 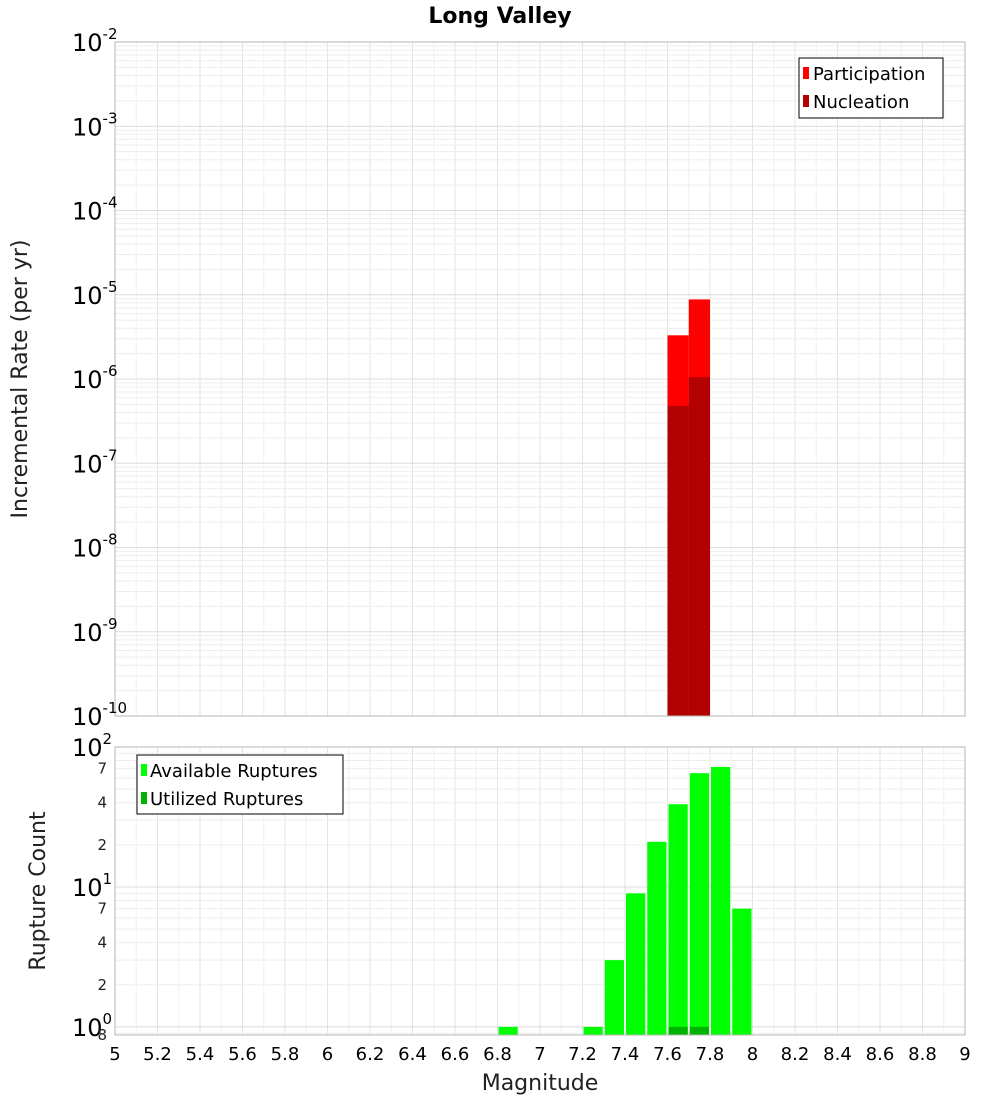 What do you see at coordinates (625, 900) in the screenshot?
I see `bottom-bars` at bounding box center [625, 900].